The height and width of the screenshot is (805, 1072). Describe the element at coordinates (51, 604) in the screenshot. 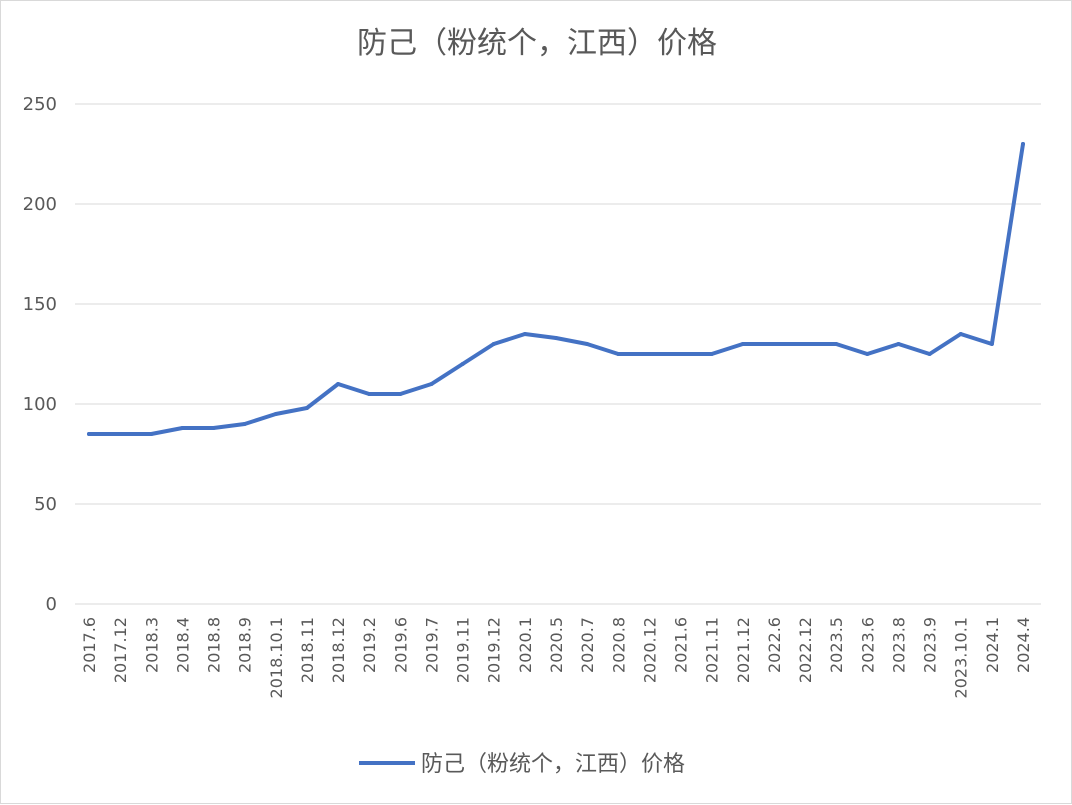

I see `y-tick-label: 0` at that location.